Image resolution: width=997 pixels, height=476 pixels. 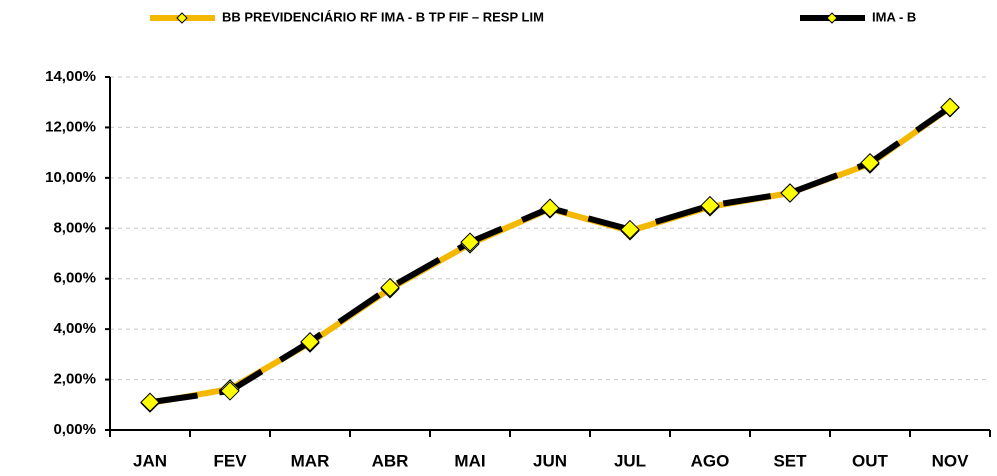 What do you see at coordinates (70, 126) in the screenshot?
I see `y-tick-label: 12,00%` at bounding box center [70, 126].